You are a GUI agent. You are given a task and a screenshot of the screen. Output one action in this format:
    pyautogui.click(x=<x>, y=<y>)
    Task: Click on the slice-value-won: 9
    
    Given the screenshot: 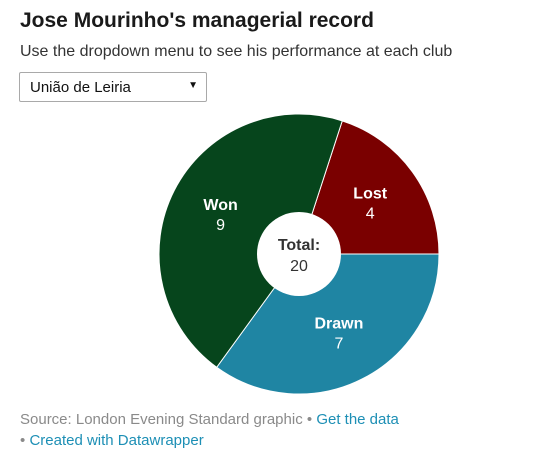 What is the action you would take?
    pyautogui.click(x=220, y=225)
    